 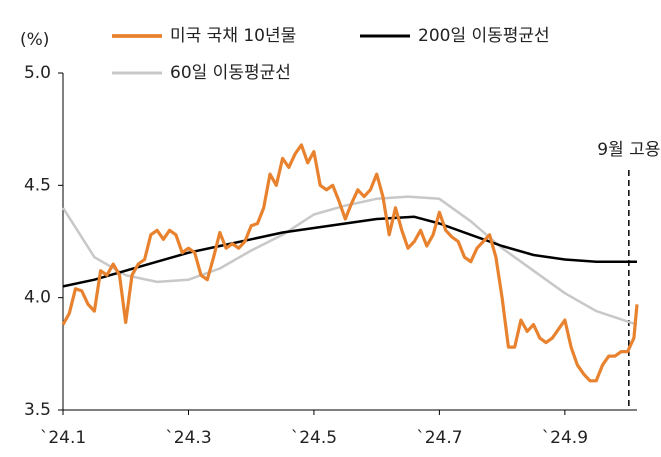 I want to click on y-tick-label: 4.5, so click(x=37, y=185).